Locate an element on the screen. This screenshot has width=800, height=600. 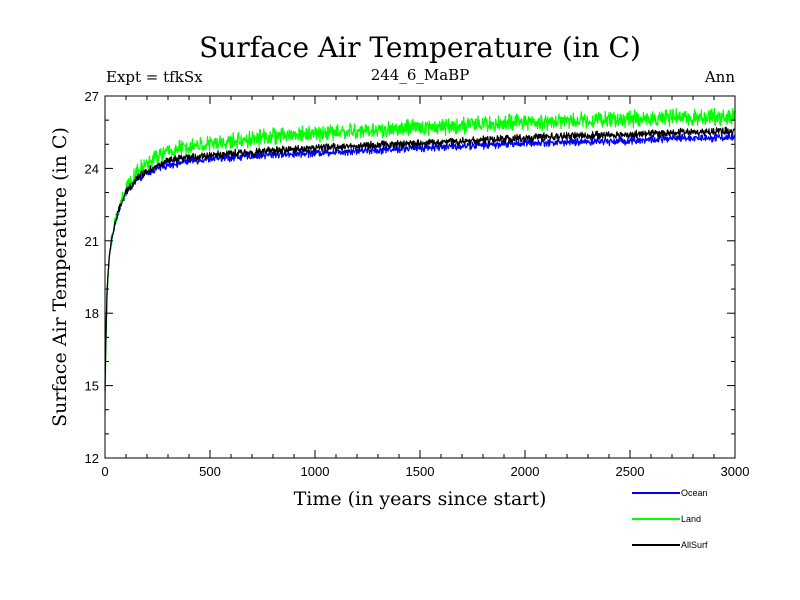
chart-title: Surface Air Temperature (in C) is located at coordinates (420, 47).